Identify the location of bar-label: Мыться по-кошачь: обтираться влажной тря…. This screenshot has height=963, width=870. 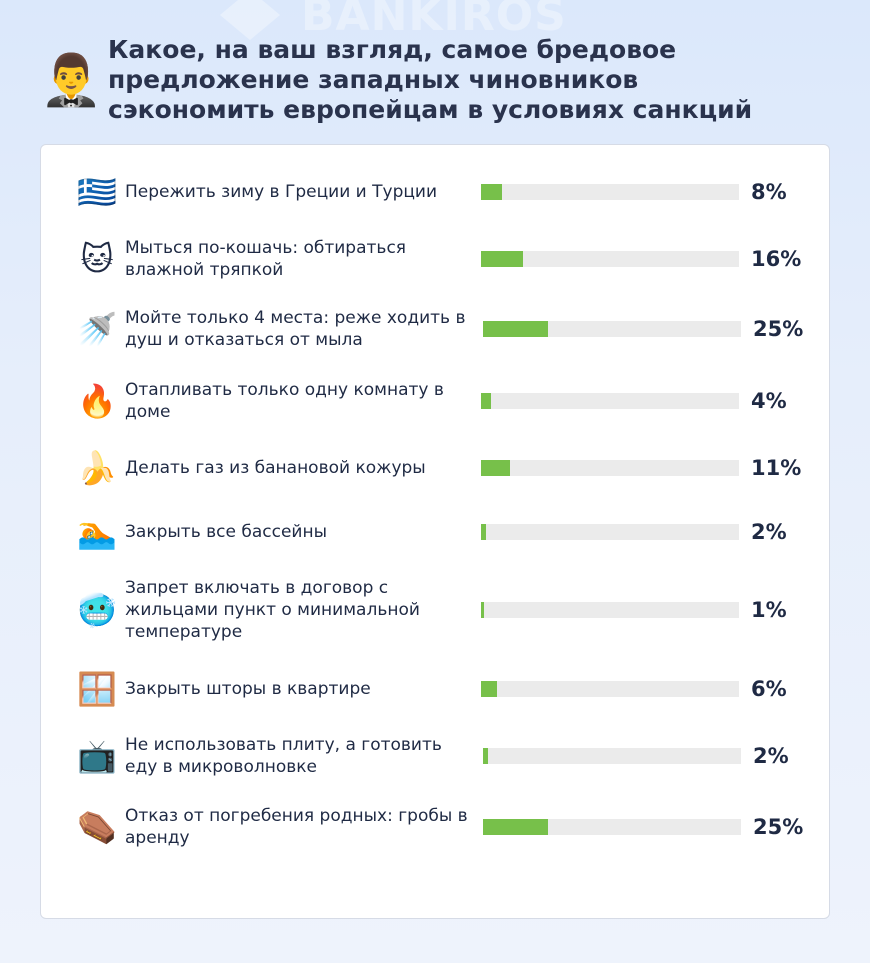
(266, 259).